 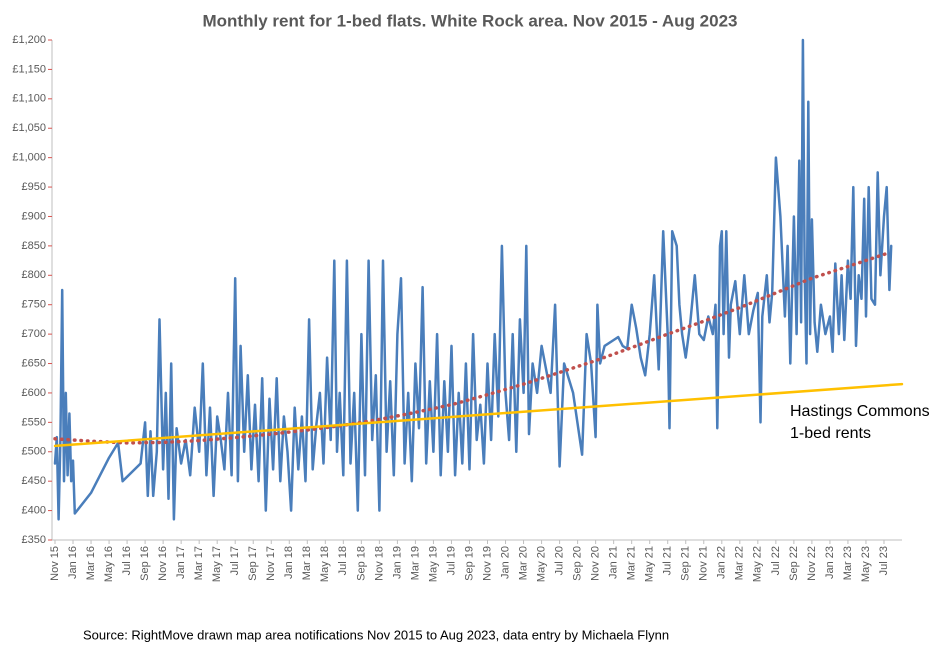 What do you see at coordinates (361, 563) in the screenshot?
I see `x-tick-label: Sep 18` at bounding box center [361, 563].